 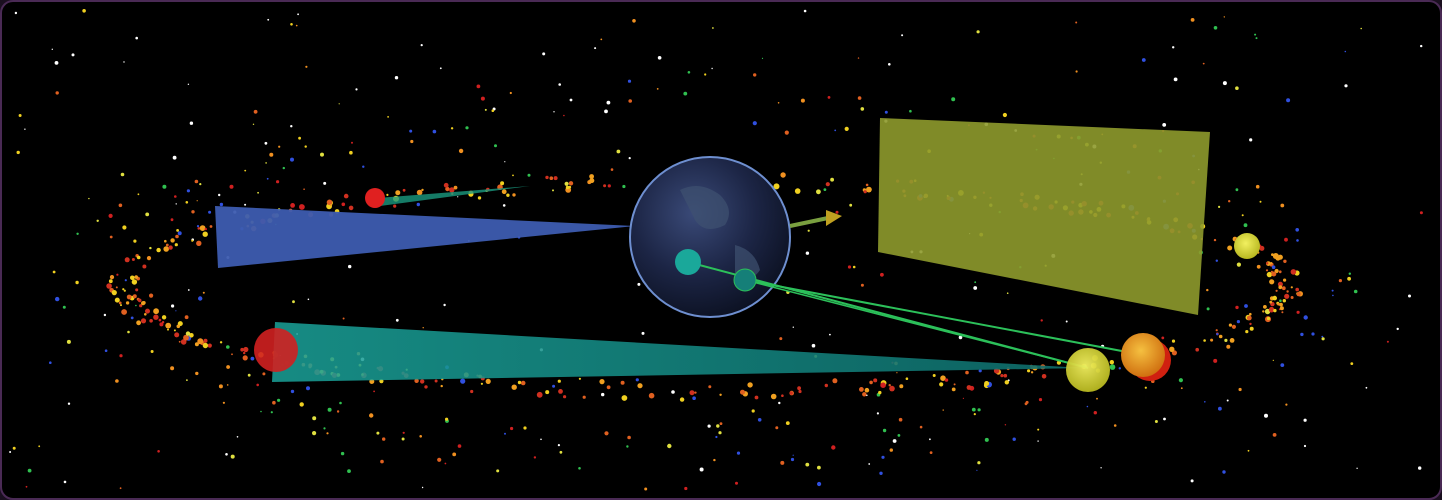 I want to click on satellite, so click(x=1143, y=355).